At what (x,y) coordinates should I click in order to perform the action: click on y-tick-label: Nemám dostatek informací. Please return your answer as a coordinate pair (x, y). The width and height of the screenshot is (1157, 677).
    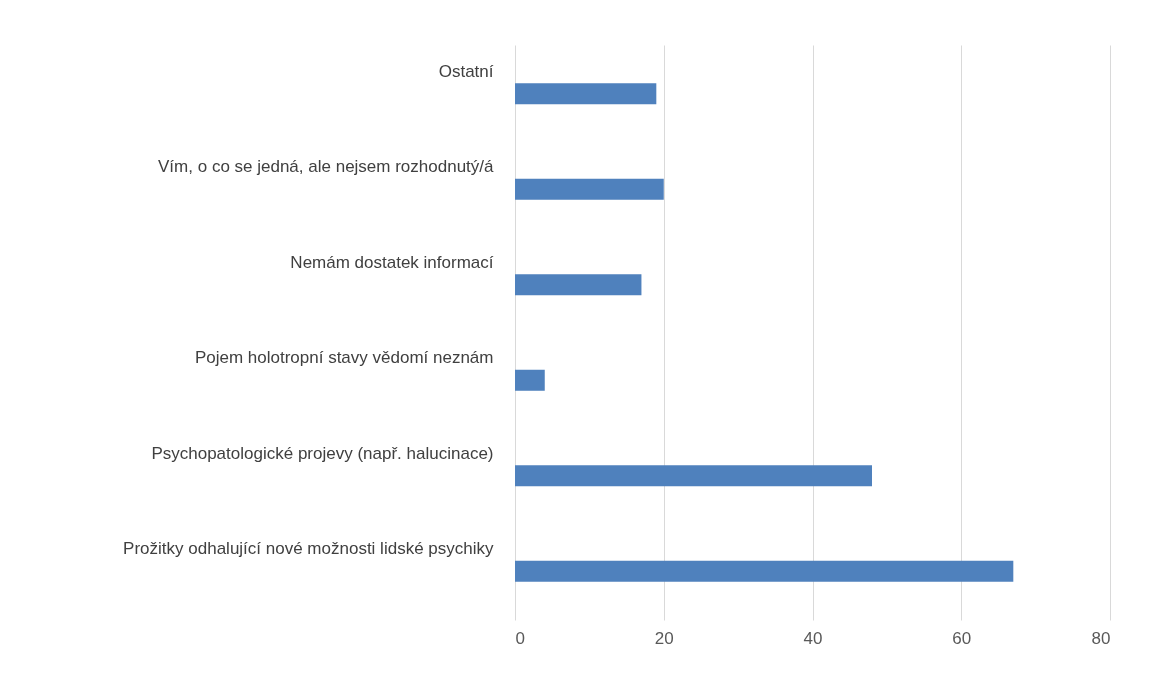
    Looking at the image, I should click on (392, 262).